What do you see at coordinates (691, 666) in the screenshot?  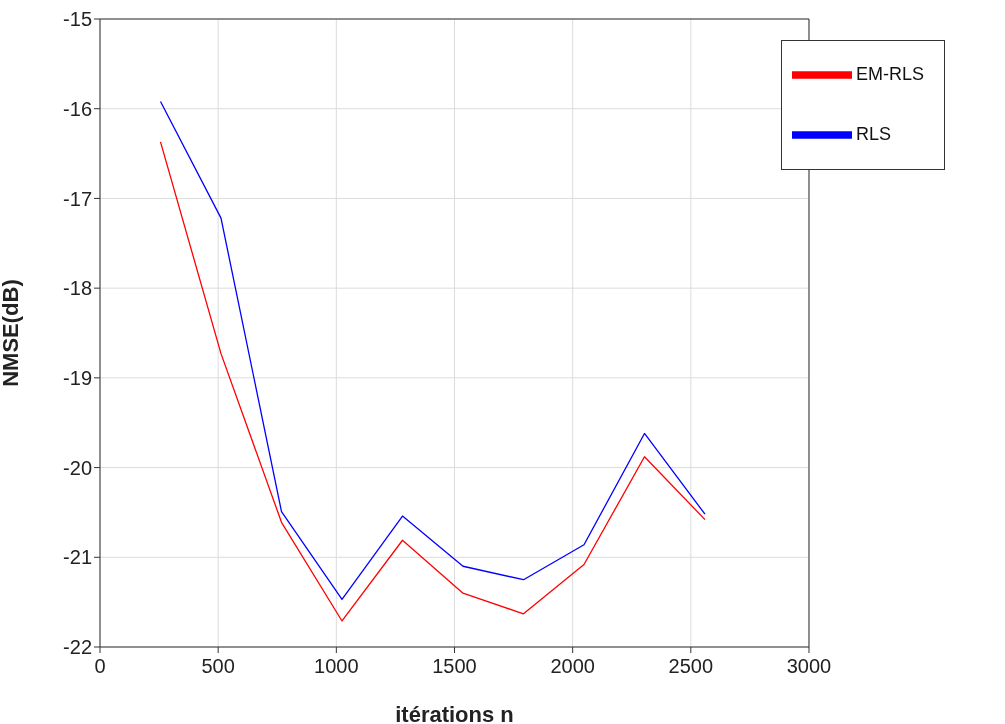 I see `x-tick-label: 2500` at bounding box center [691, 666].